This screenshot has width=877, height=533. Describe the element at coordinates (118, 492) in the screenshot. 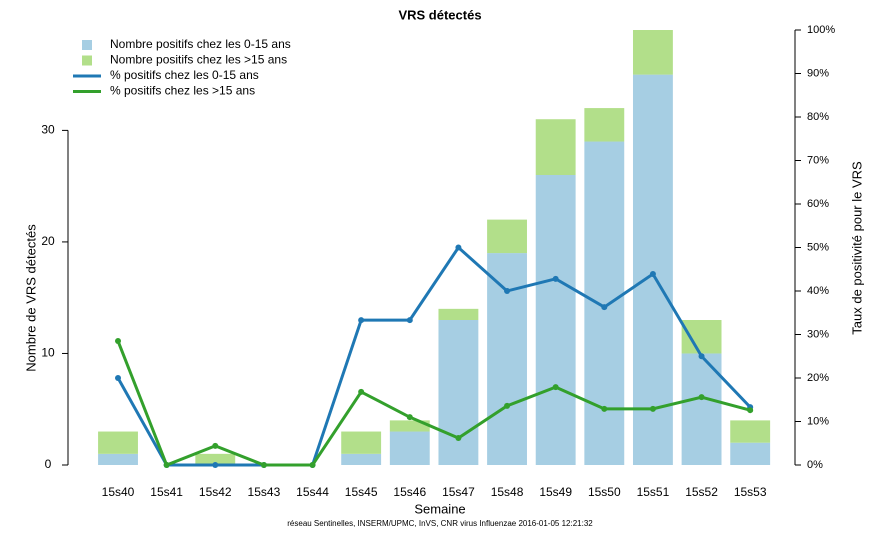

I see `x-tick-label: 15s40` at that location.